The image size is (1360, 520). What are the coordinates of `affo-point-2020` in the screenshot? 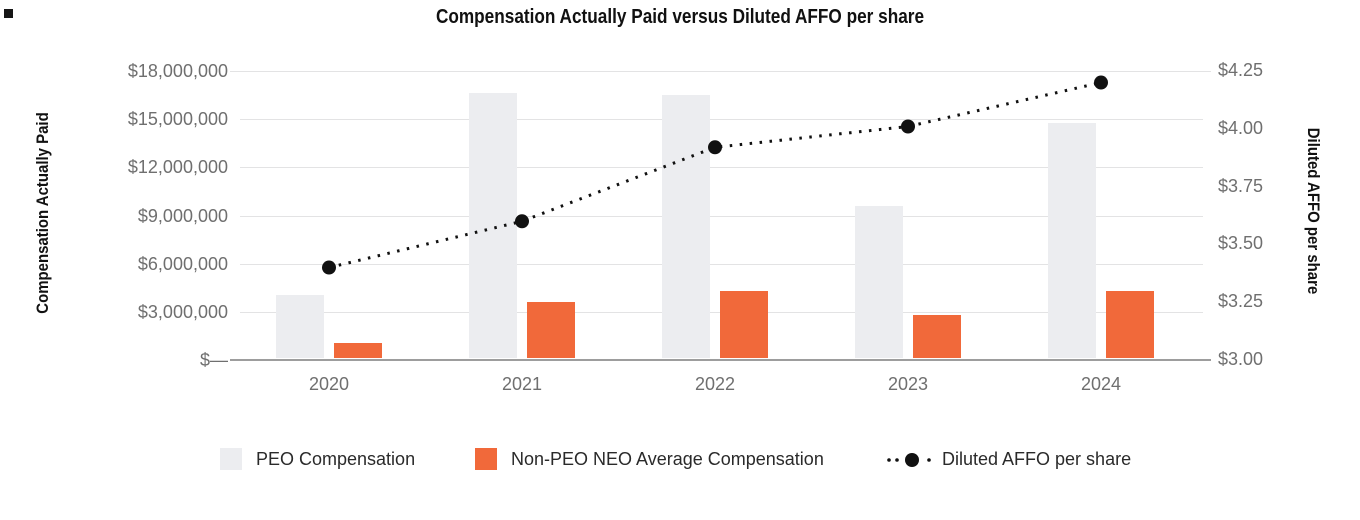 It's located at (329, 267).